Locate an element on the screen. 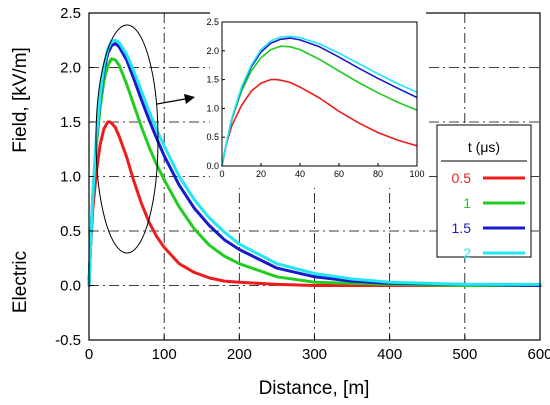 Image resolution: width=550 pixels, height=405 pixels. legend-entries: 0.5 1 1.5 2 is located at coordinates (488, 215).